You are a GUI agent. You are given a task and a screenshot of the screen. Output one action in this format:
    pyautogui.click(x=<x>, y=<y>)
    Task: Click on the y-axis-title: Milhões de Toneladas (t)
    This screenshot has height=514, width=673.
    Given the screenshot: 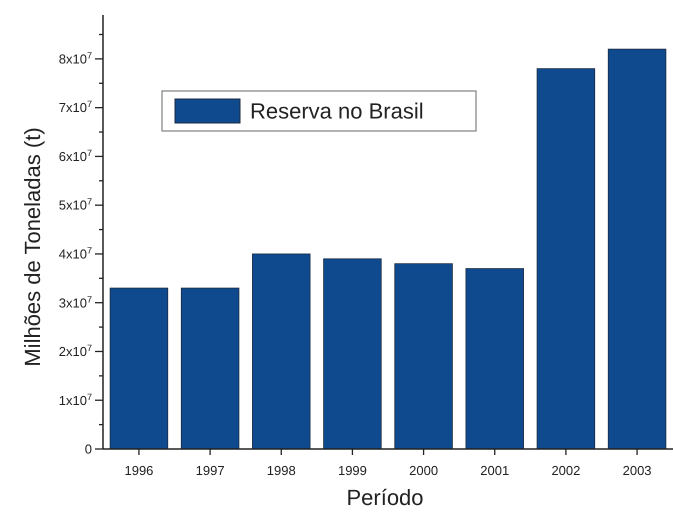 What is the action you would take?
    pyautogui.click(x=32, y=247)
    